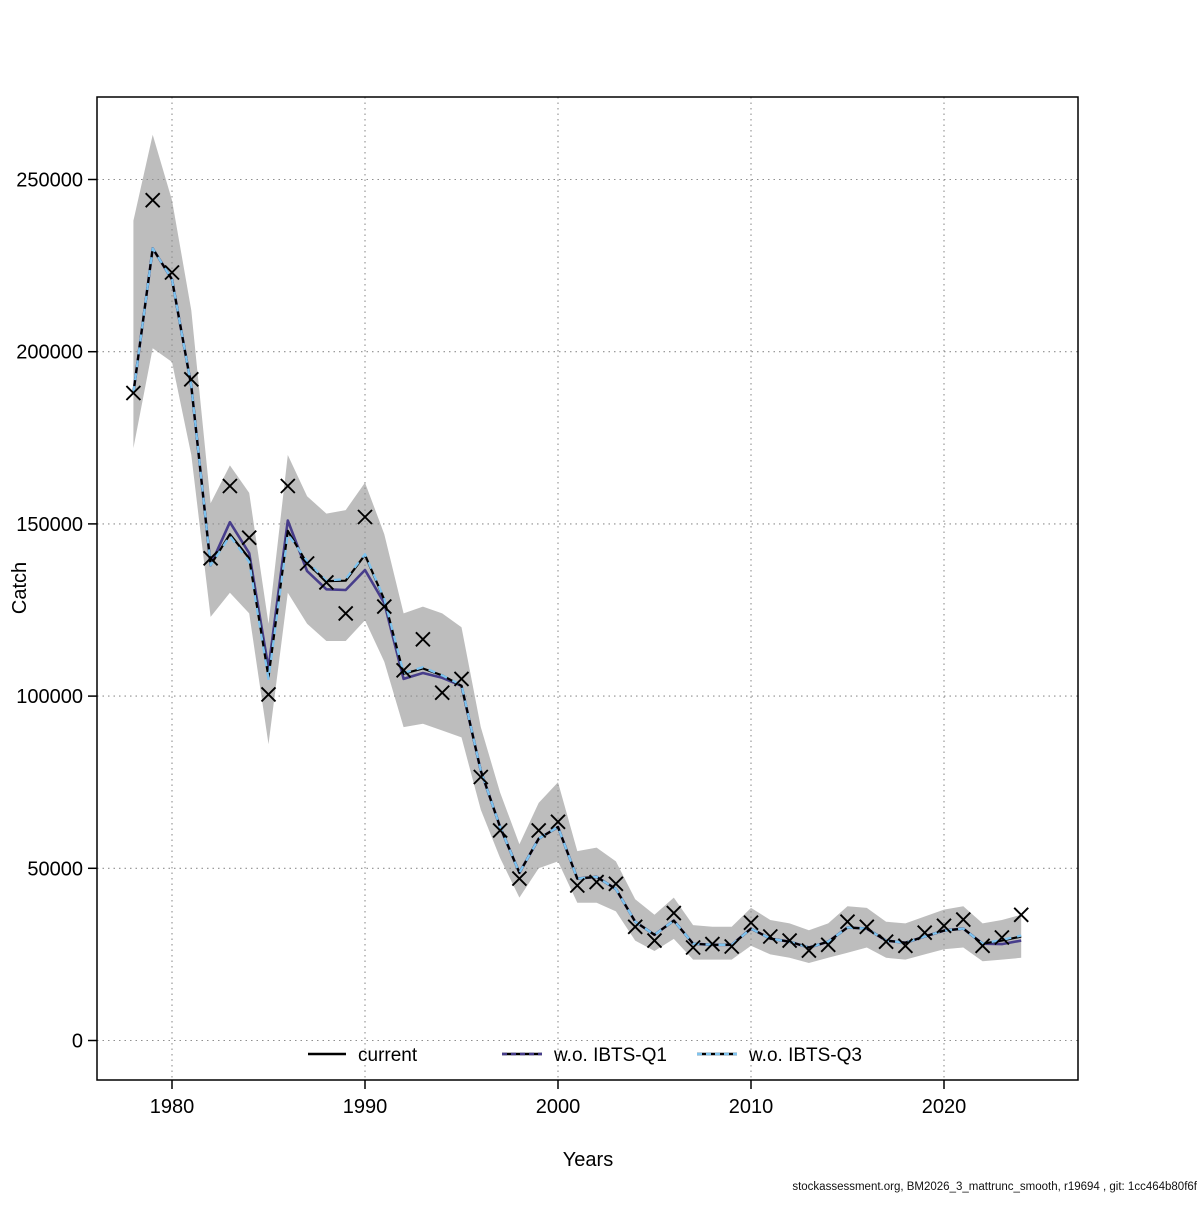  What do you see at coordinates (20, 588) in the screenshot?
I see `y-axis-label: Catch` at bounding box center [20, 588].